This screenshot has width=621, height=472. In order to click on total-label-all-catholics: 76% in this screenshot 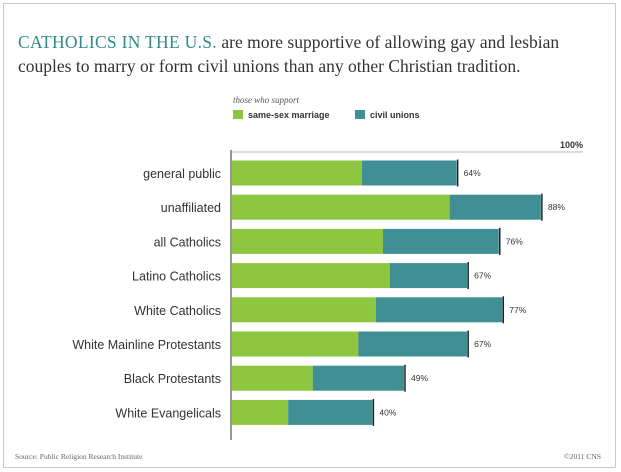, I will do `click(514, 241)`.